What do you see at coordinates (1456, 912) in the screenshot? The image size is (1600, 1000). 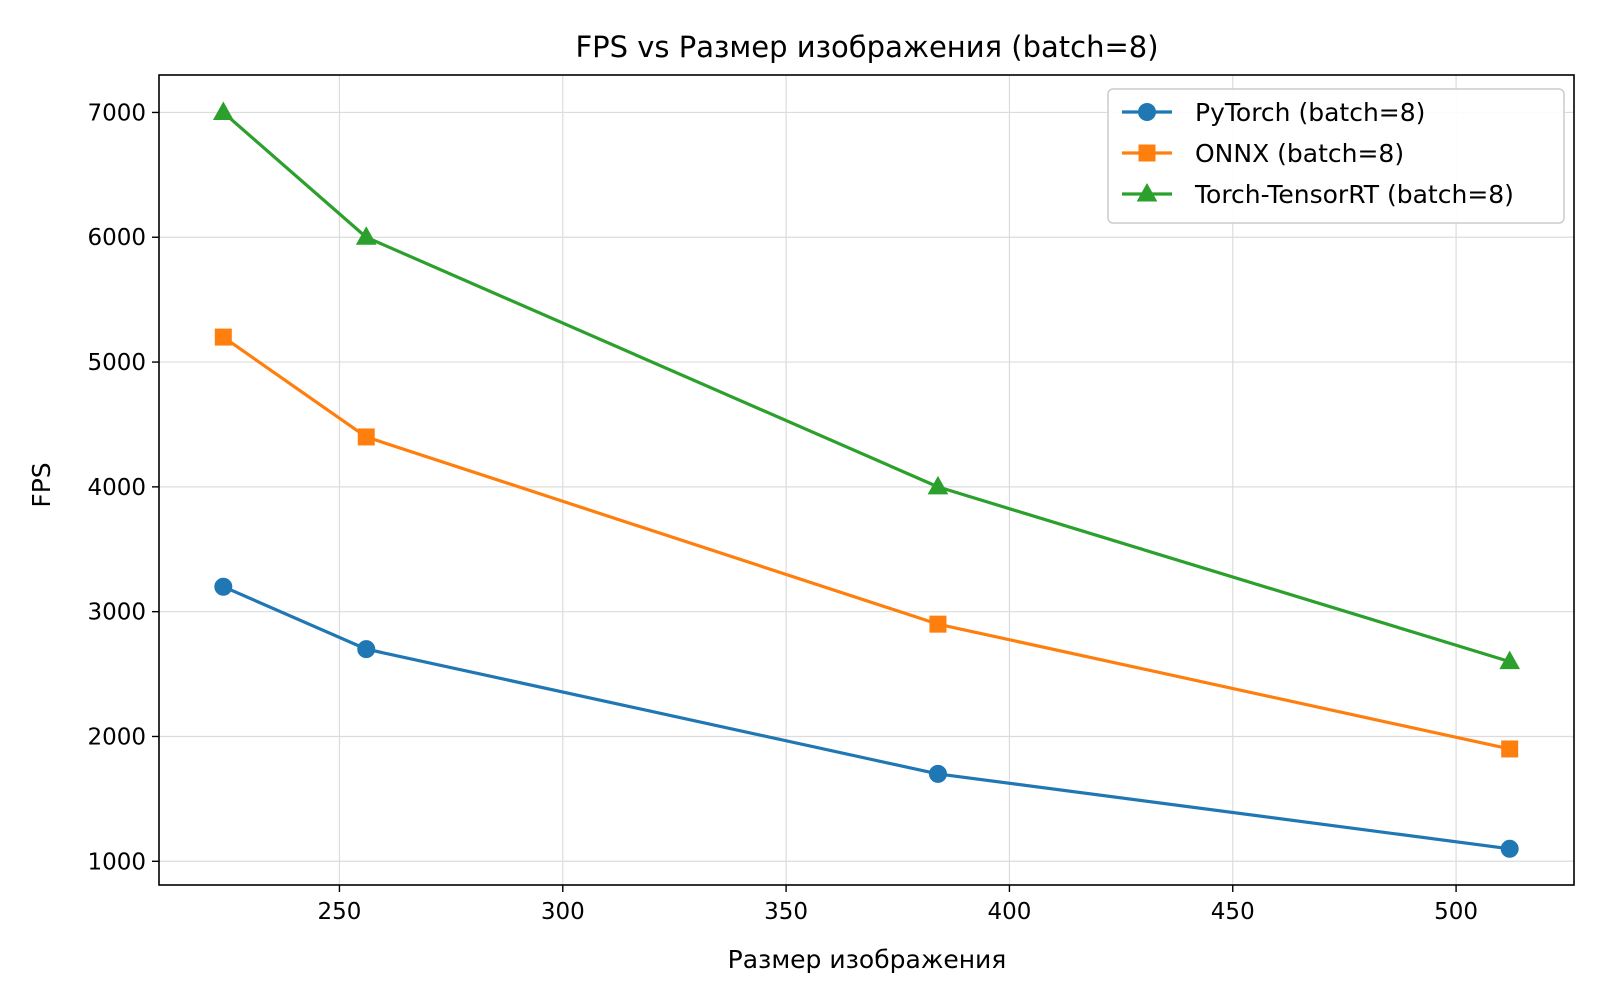 I see `x-tick-label: 500` at bounding box center [1456, 912].